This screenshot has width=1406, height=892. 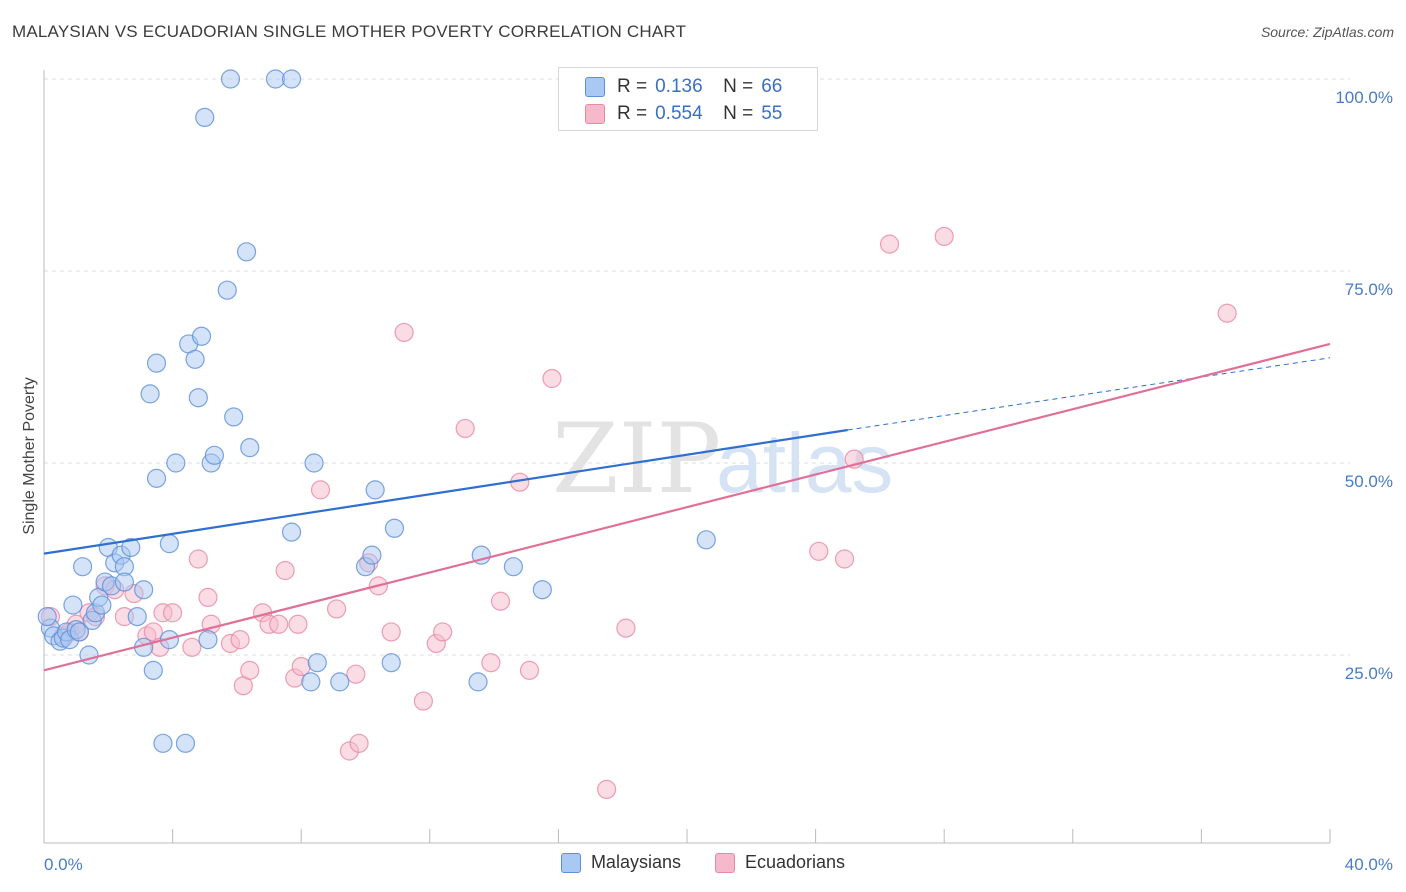 What do you see at coordinates (751, 836) in the screenshot?
I see `x-tick-marks` at bounding box center [751, 836].